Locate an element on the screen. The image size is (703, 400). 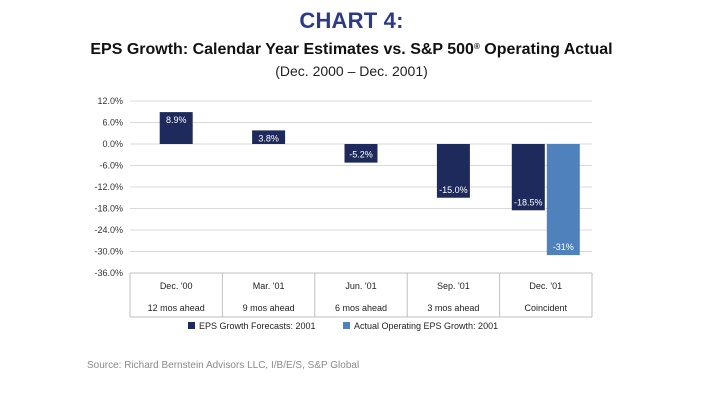
actual-bar-label: -31% is located at coordinates (563, 247).